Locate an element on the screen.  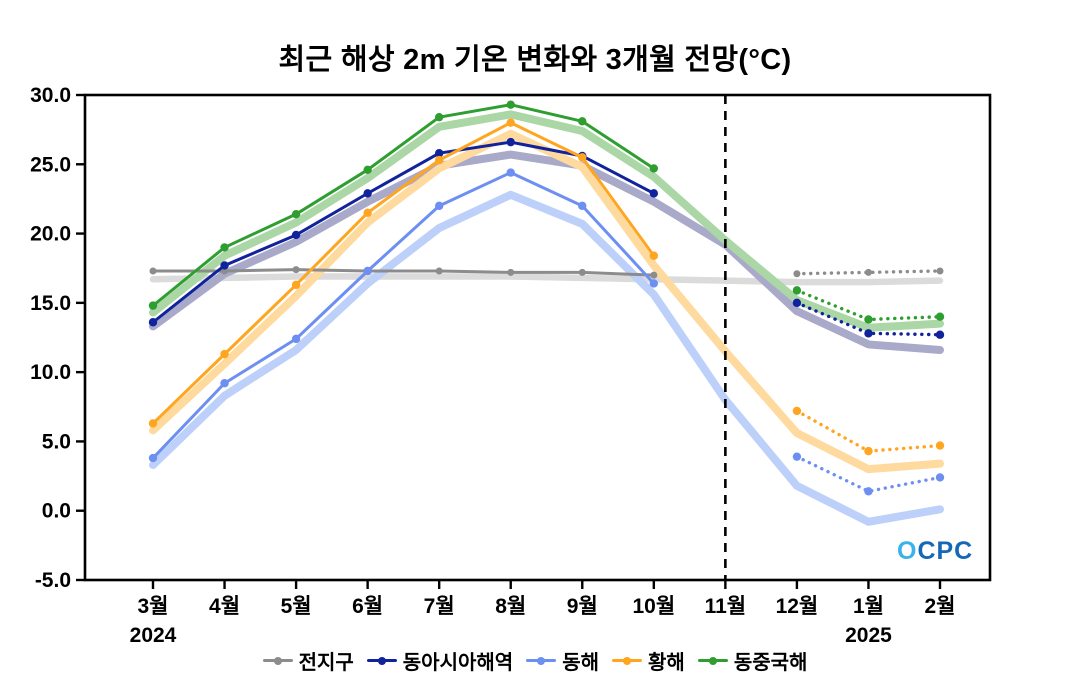
observed-line-global is located at coordinates (403, 272).